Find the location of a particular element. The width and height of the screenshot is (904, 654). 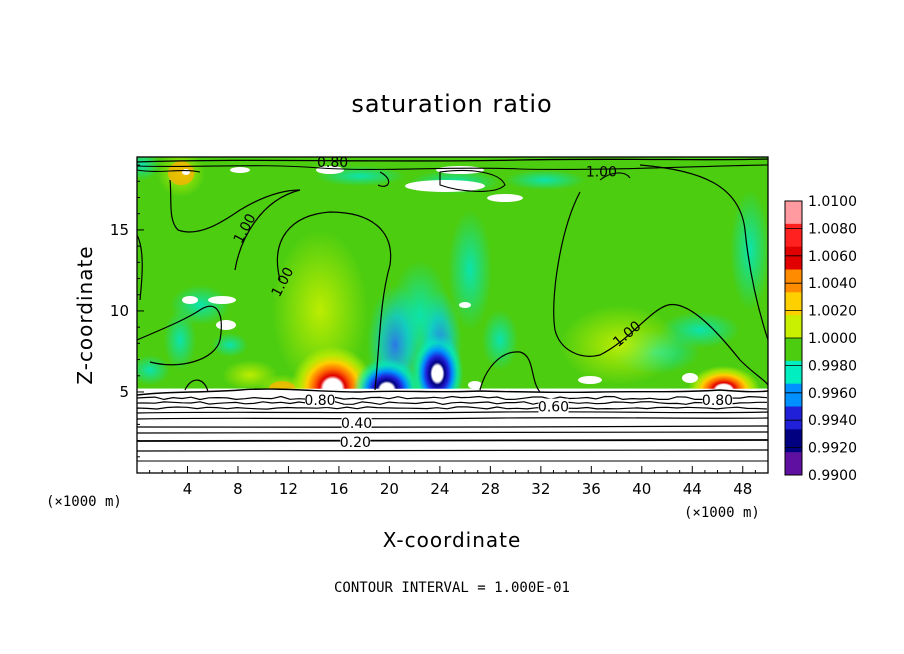

contour-100-d is located at coordinates (140, 267).